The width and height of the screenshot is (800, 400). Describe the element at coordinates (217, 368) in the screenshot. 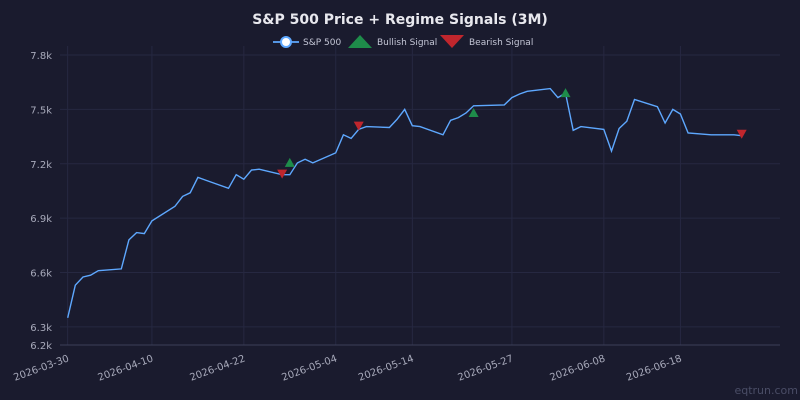

I see `x-tick-label: 2026-04-22` at that location.